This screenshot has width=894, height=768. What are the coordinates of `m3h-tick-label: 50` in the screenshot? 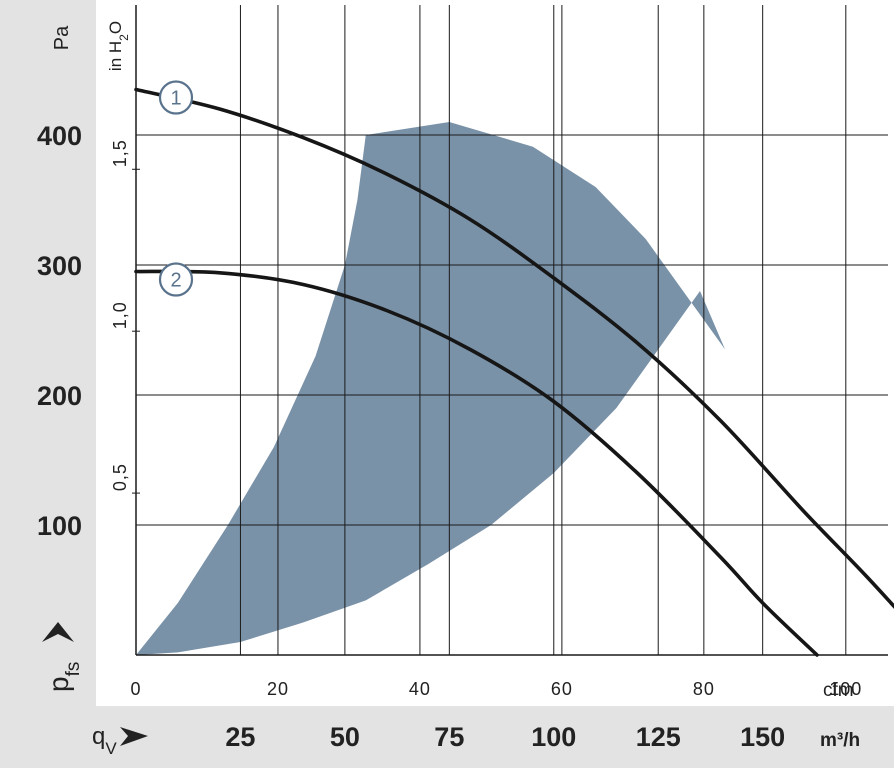 It's located at (345, 737).